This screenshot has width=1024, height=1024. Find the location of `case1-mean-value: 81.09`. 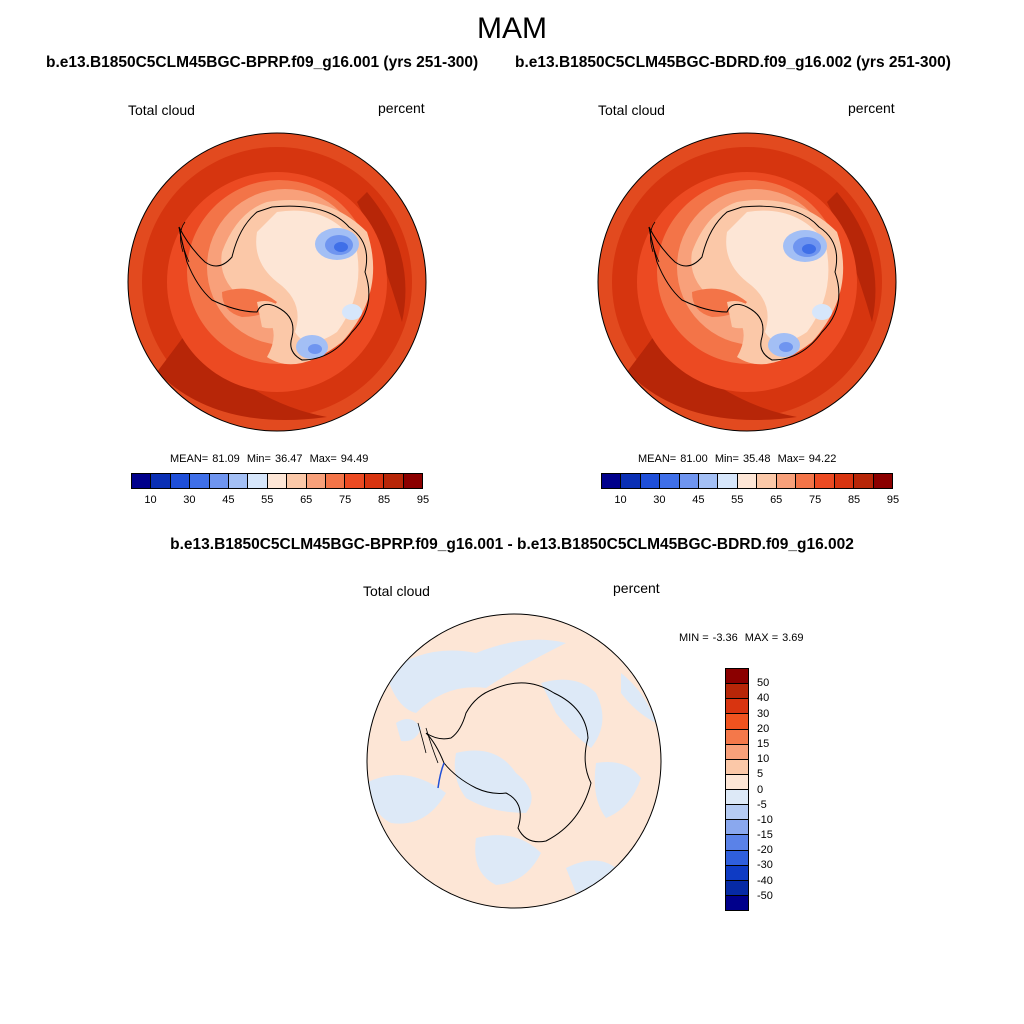

case1-mean-value: 81.09 is located at coordinates (226, 459).